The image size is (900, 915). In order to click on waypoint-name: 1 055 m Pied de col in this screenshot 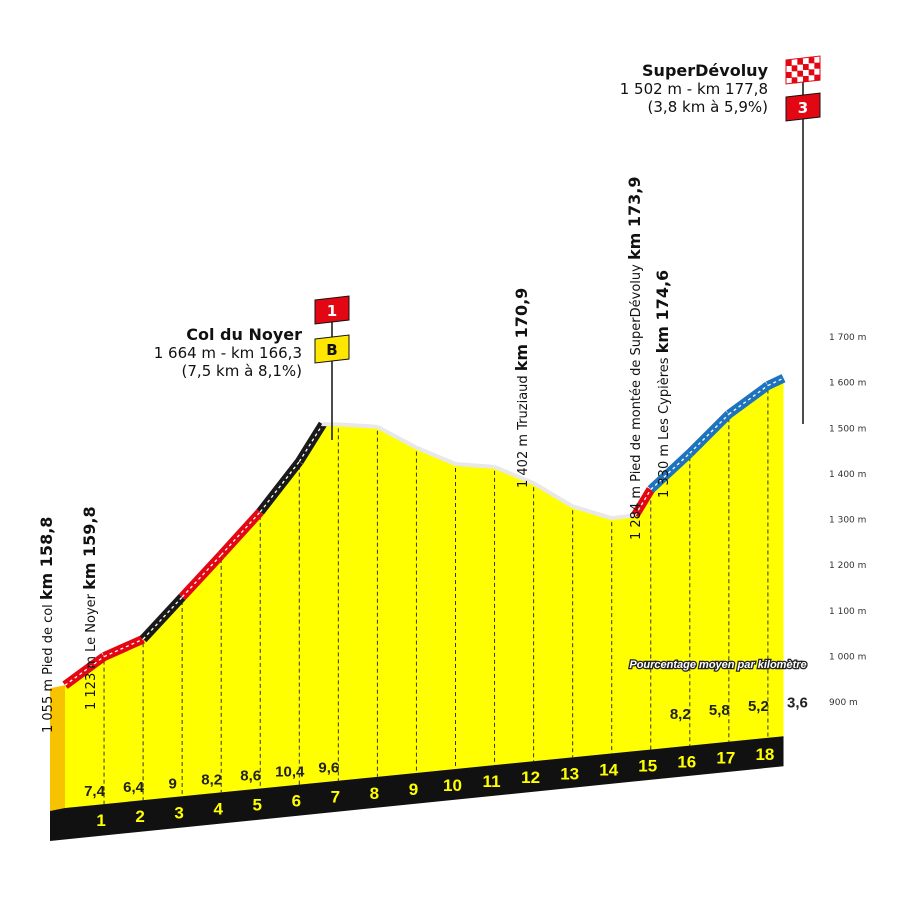, I will do `click(48, 666)`.